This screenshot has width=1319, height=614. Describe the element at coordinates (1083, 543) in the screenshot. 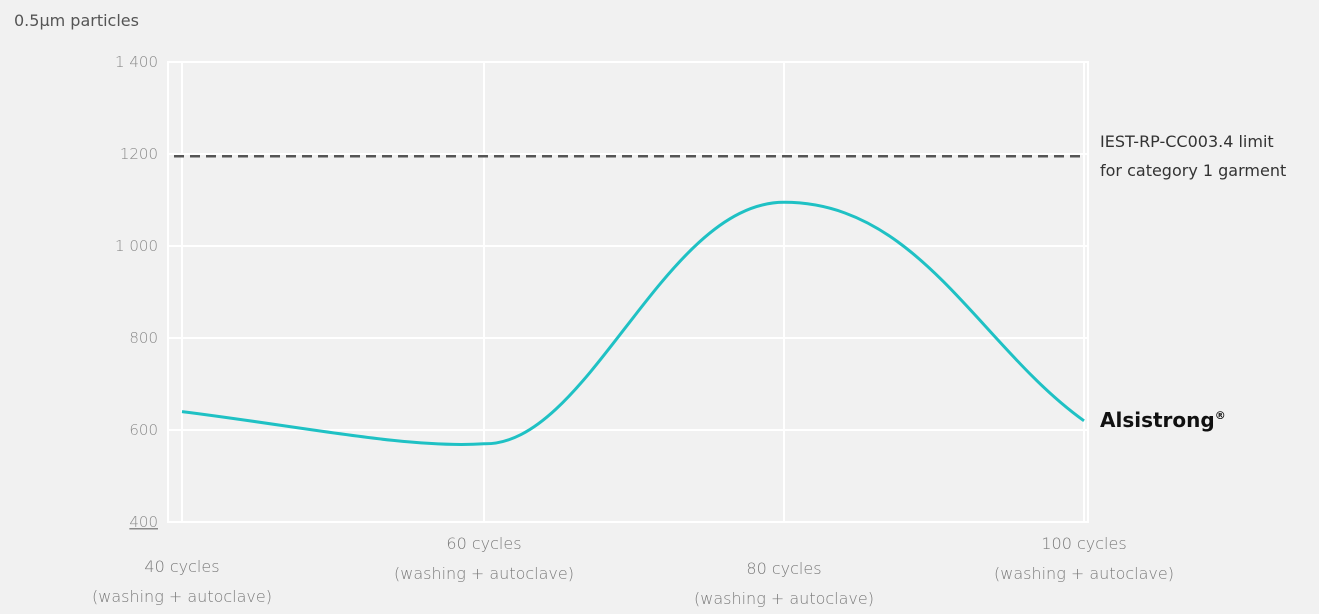

I see `x-tick-label-line1: 100 cycles` at that location.